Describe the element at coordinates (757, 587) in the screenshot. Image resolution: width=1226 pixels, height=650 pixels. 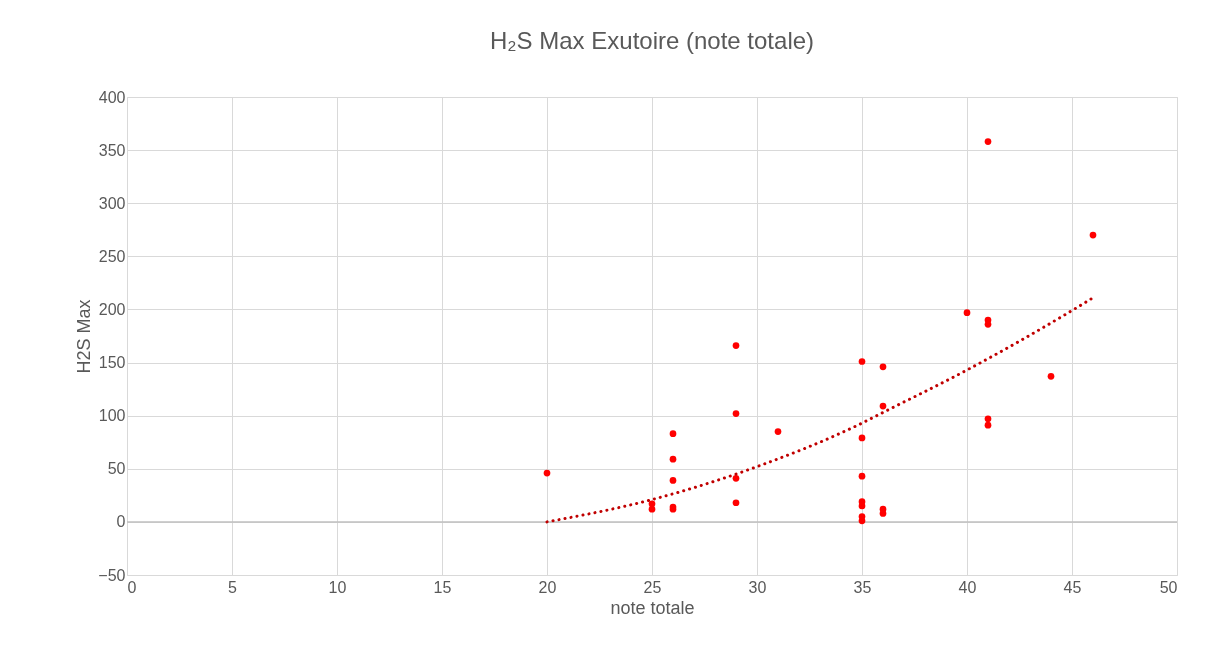
I see `x-tick-label: 30` at that location.